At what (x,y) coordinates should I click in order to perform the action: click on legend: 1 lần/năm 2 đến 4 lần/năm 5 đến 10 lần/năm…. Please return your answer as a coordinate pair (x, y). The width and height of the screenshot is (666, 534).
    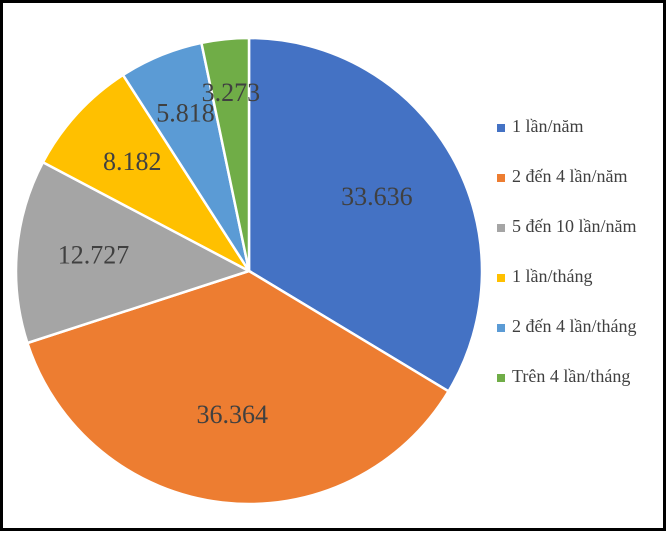
    Looking at the image, I should click on (566, 251).